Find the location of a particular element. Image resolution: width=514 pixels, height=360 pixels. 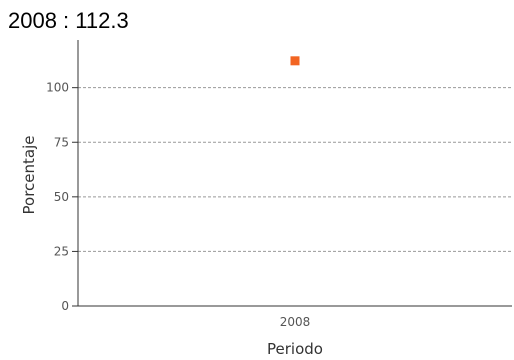

point-layer is located at coordinates (295, 61).